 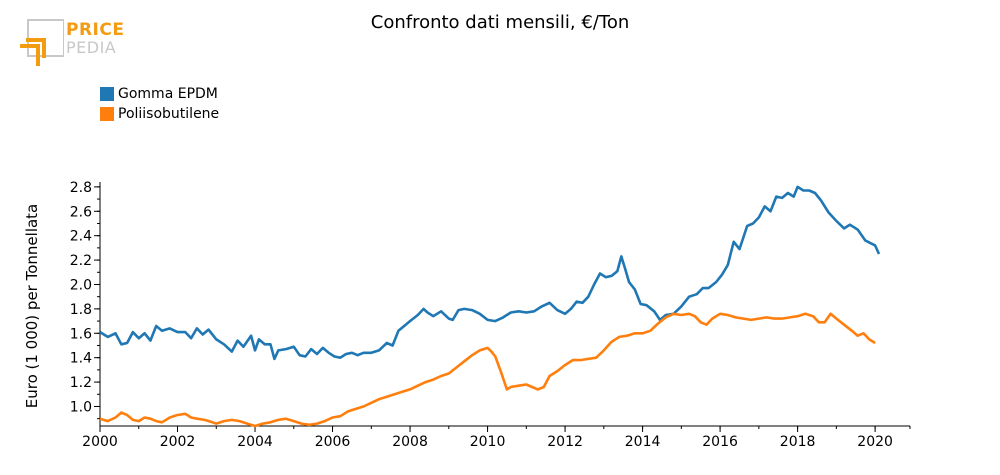 I want to click on x-tick-label: 2012, so click(x=565, y=442).